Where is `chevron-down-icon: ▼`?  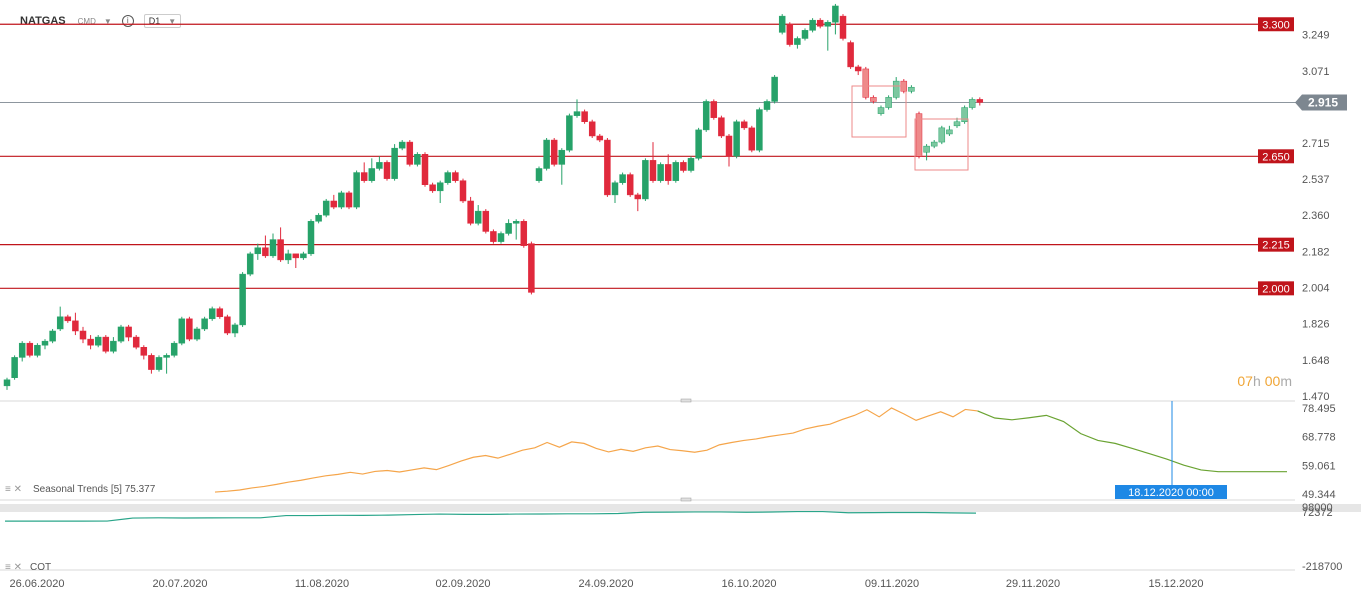 chevron-down-icon: ▼ is located at coordinates (107, 21).